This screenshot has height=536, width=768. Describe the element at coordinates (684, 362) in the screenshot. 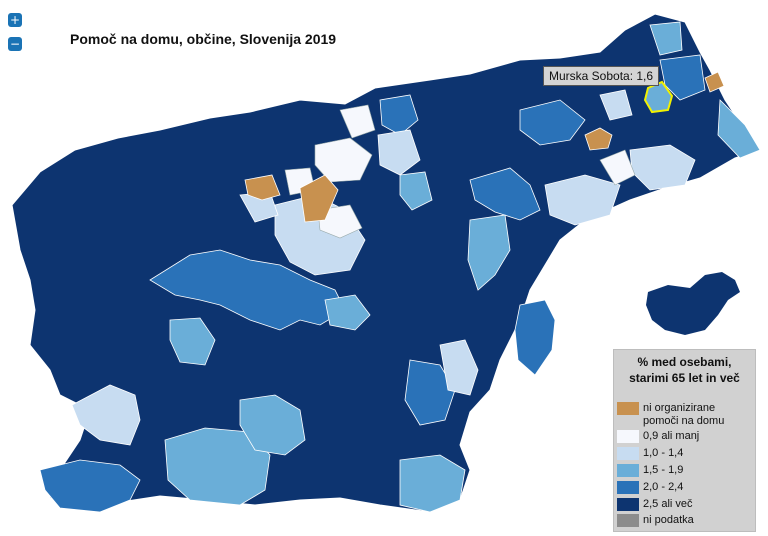

I see `legend-title-line1: % med osebami,` at that location.